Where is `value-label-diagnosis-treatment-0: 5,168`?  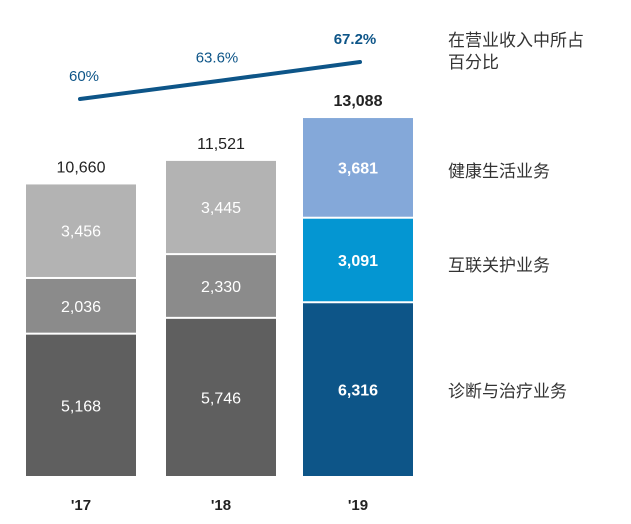 value-label-diagnosis-treatment-0: 5,168 is located at coordinates (81, 406).